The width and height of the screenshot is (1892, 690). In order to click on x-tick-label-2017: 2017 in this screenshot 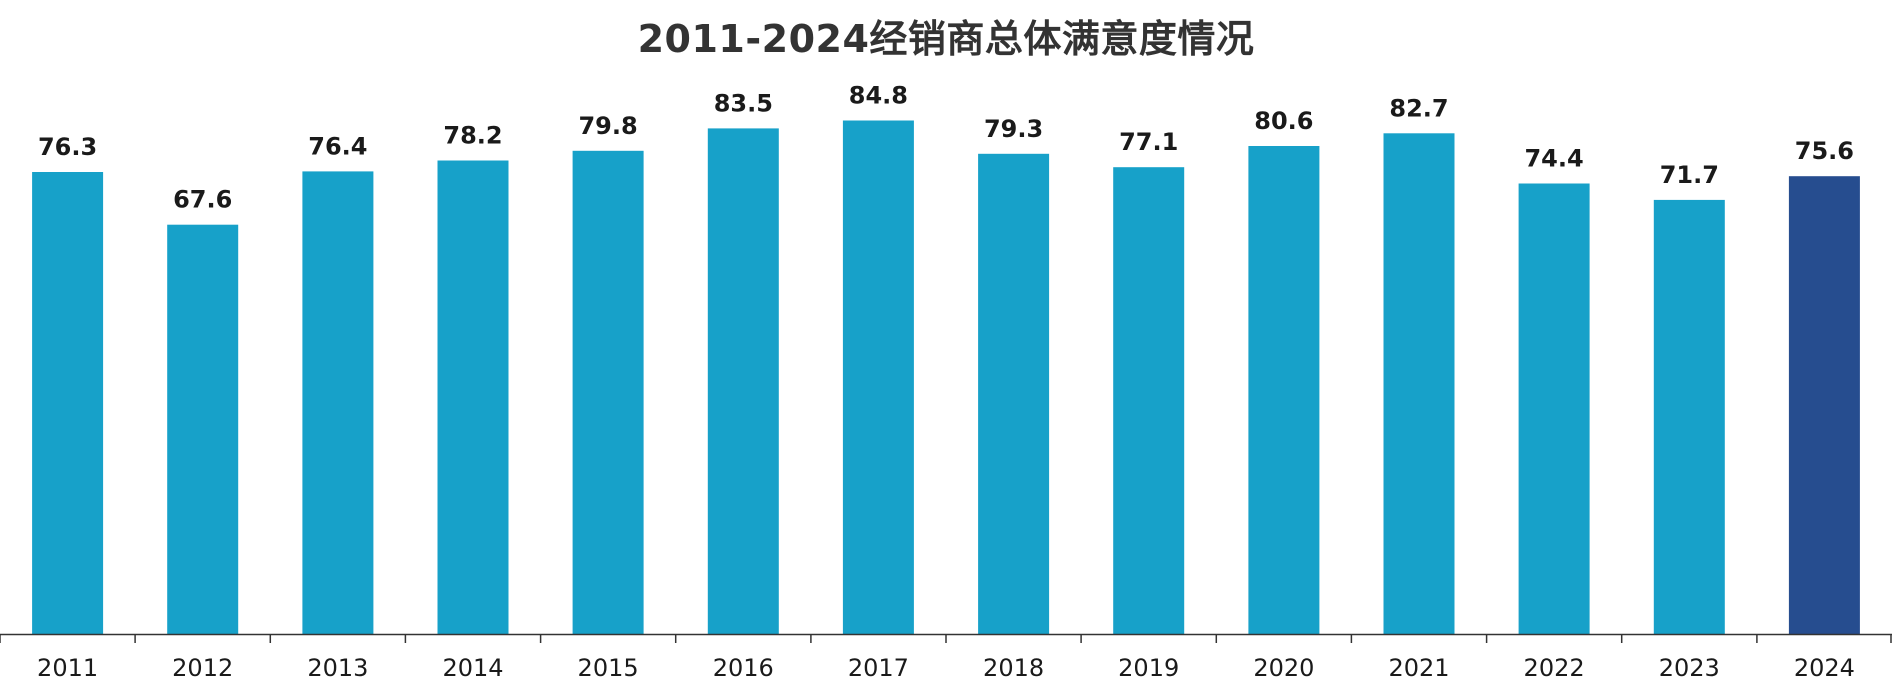, I will do `click(878, 668)`.